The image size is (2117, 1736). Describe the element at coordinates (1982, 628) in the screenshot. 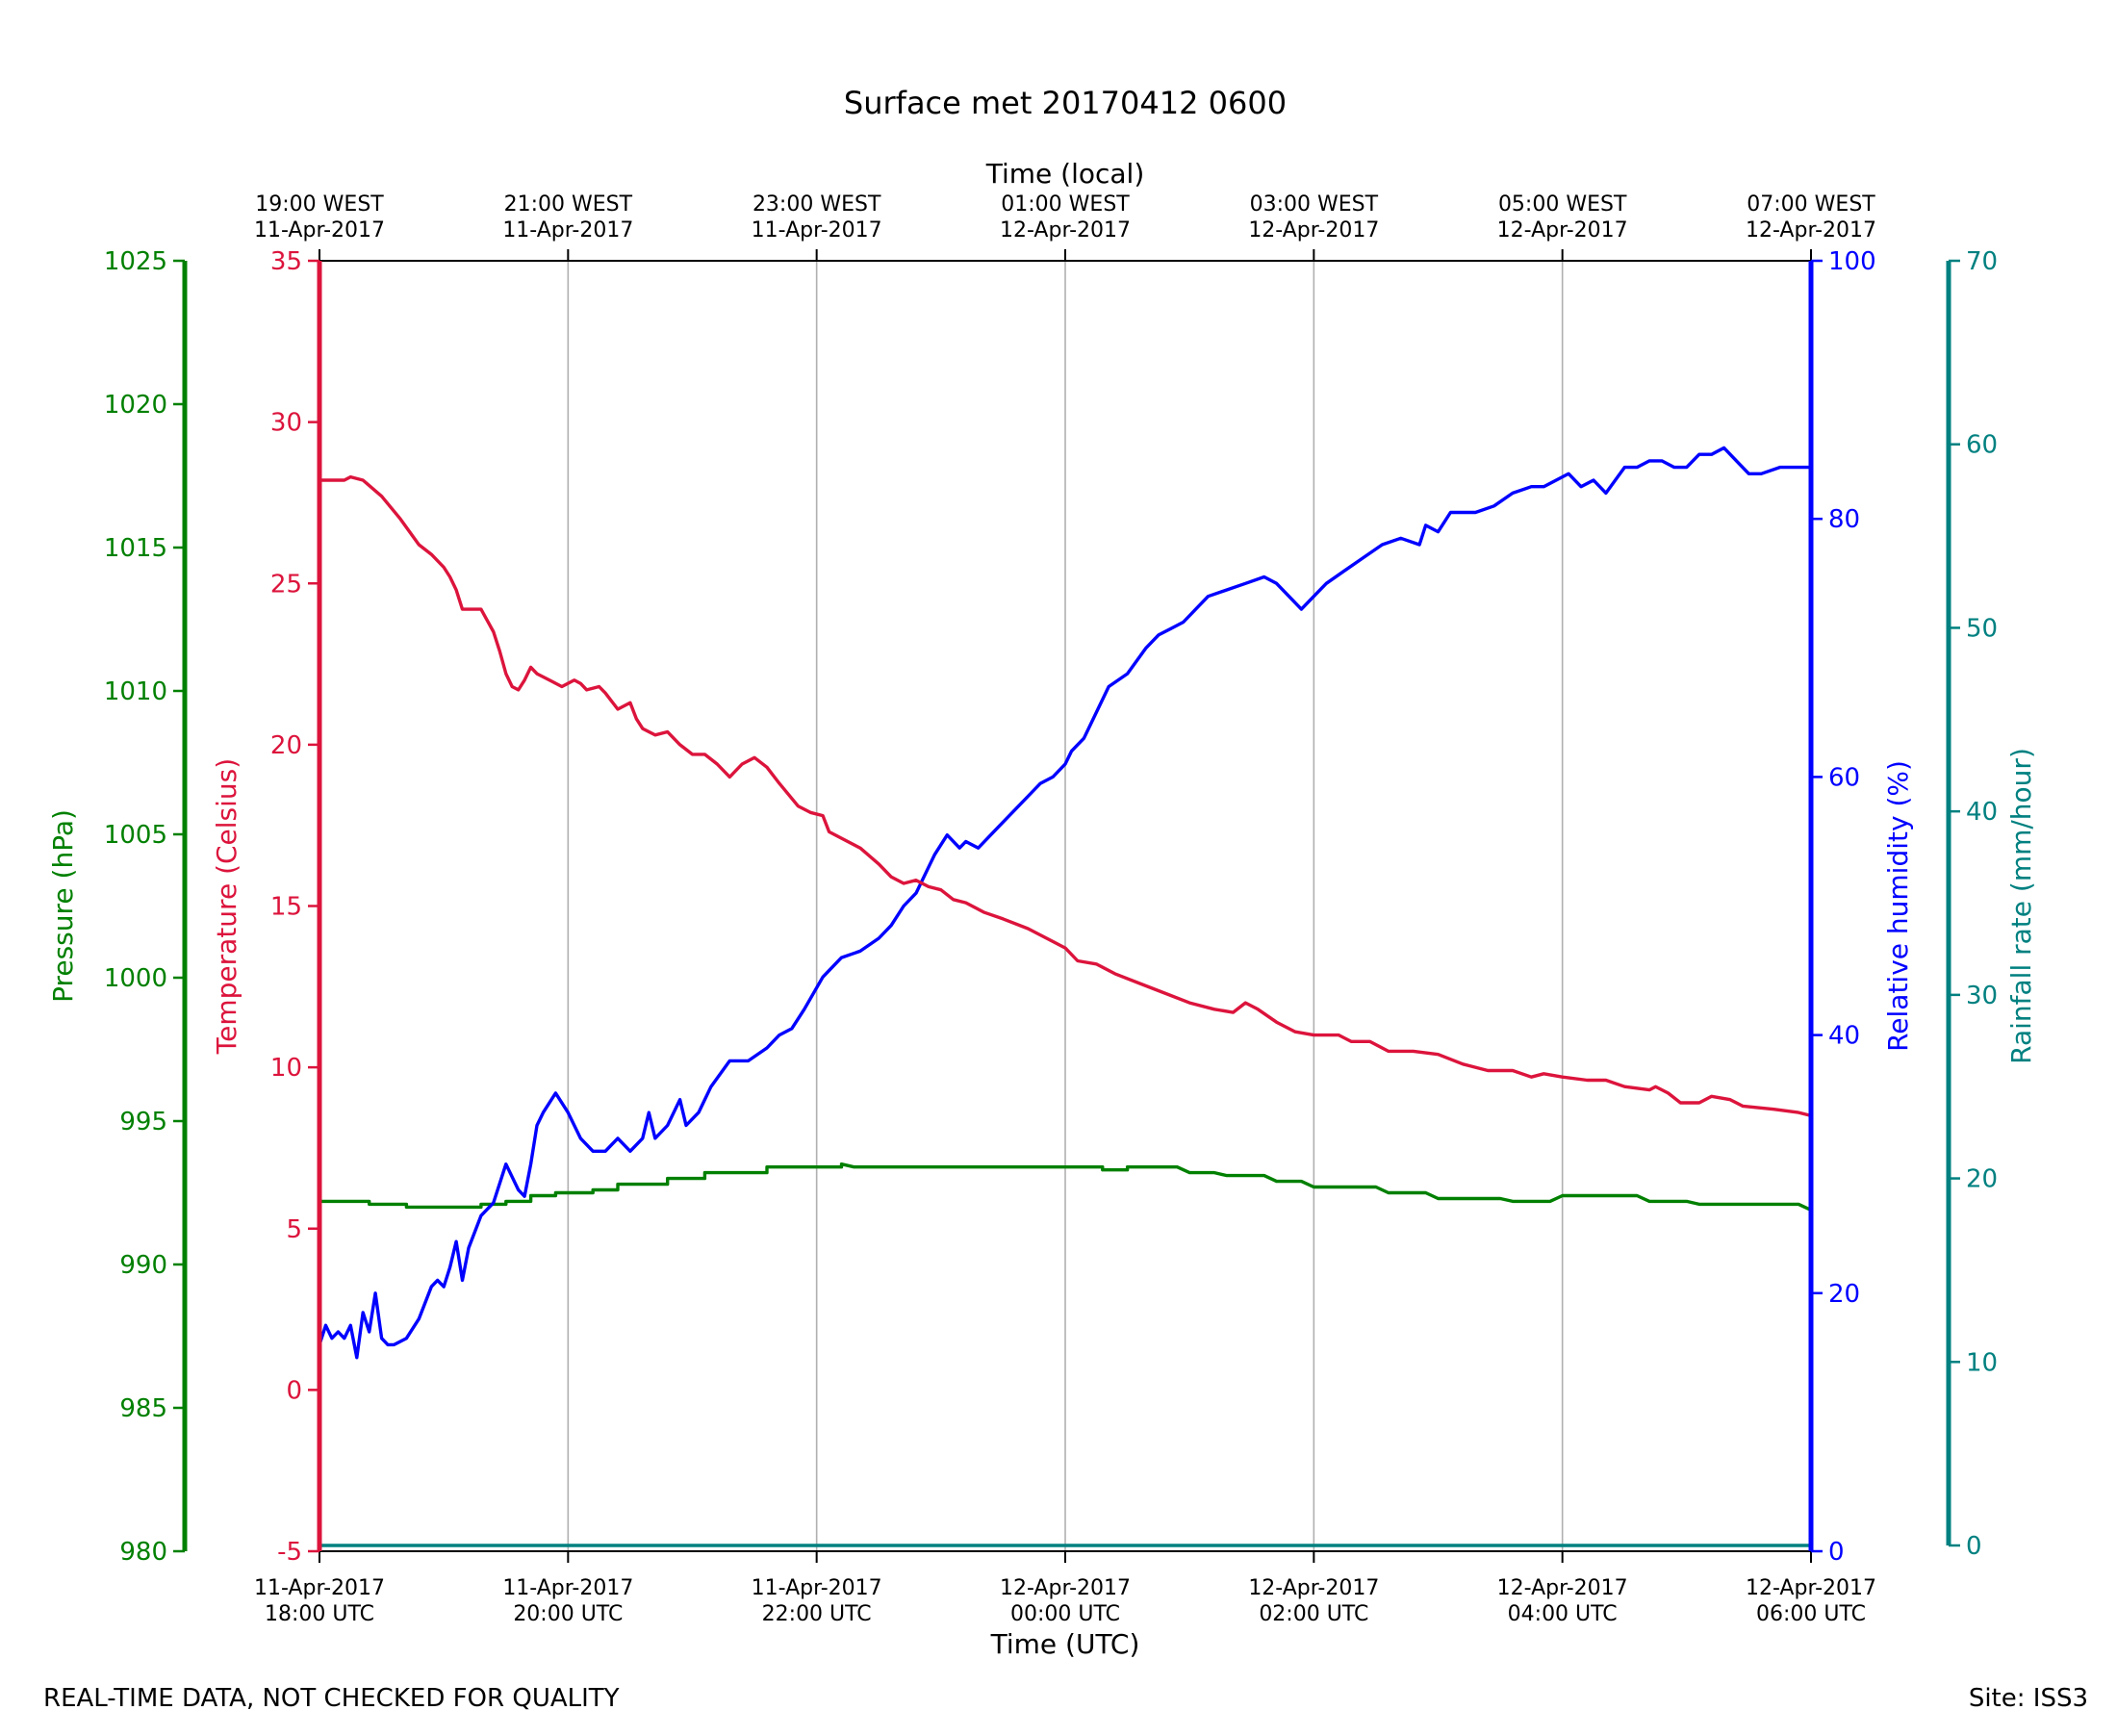

I see `rainfall-tick-label: 50` at that location.